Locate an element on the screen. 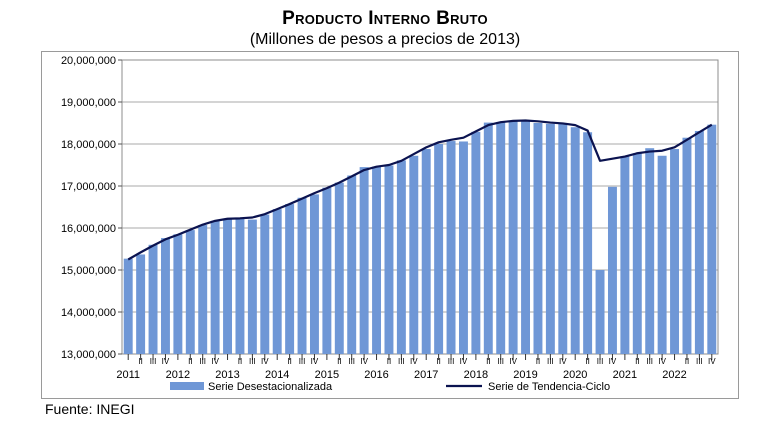 This screenshot has height=423, width=770. chart-title: Producto Interno Bruto is located at coordinates (385, 18).